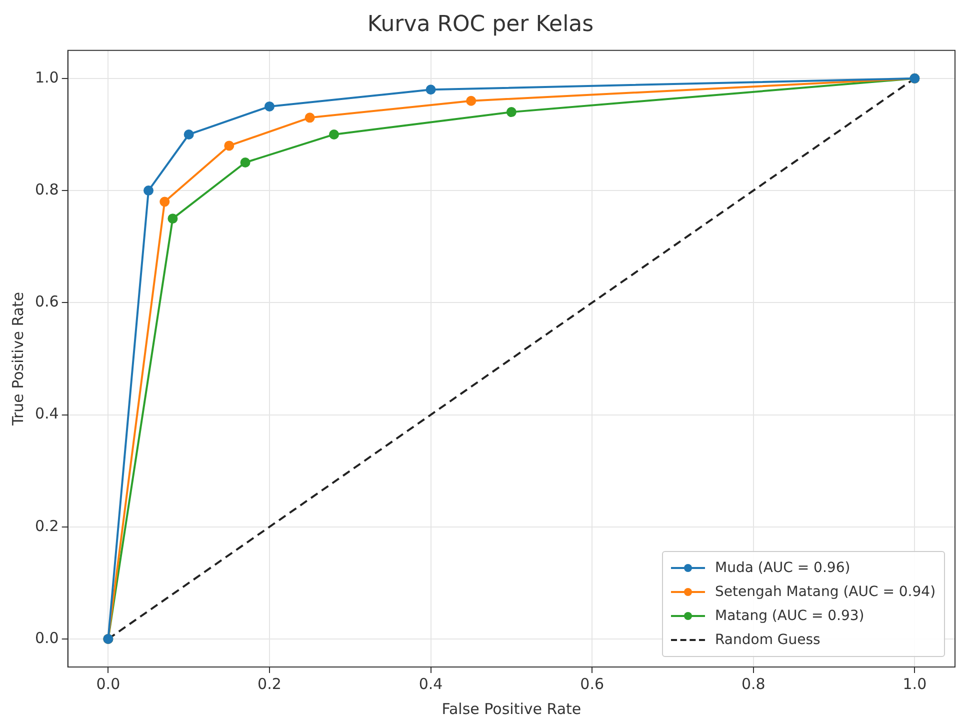 This screenshot has height=727, width=961. What do you see at coordinates (480, 24) in the screenshot?
I see `chart-title: Kurva ROC per Kelas` at bounding box center [480, 24].